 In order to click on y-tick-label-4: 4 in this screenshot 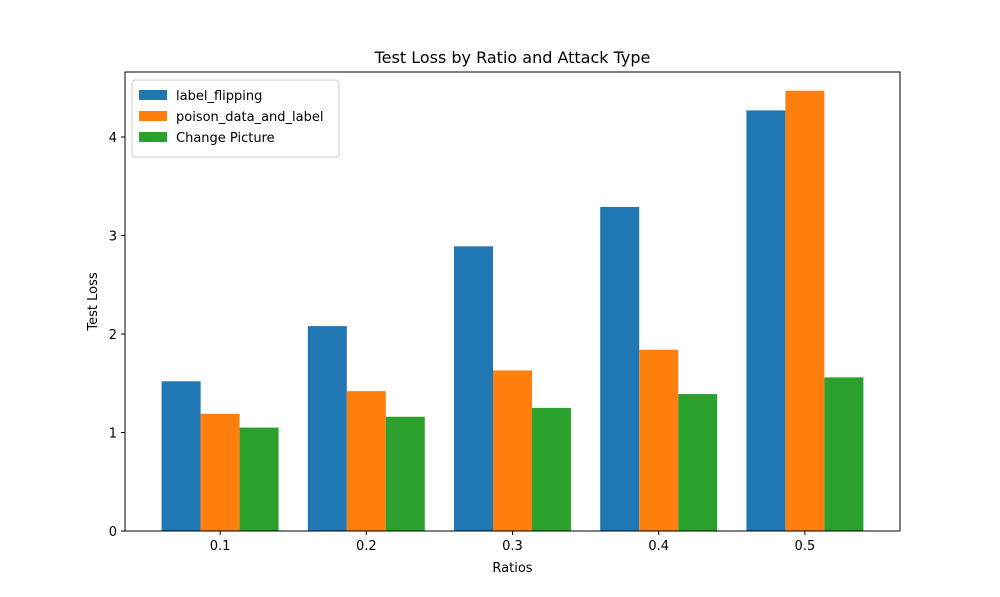, I will do `click(113, 138)`.